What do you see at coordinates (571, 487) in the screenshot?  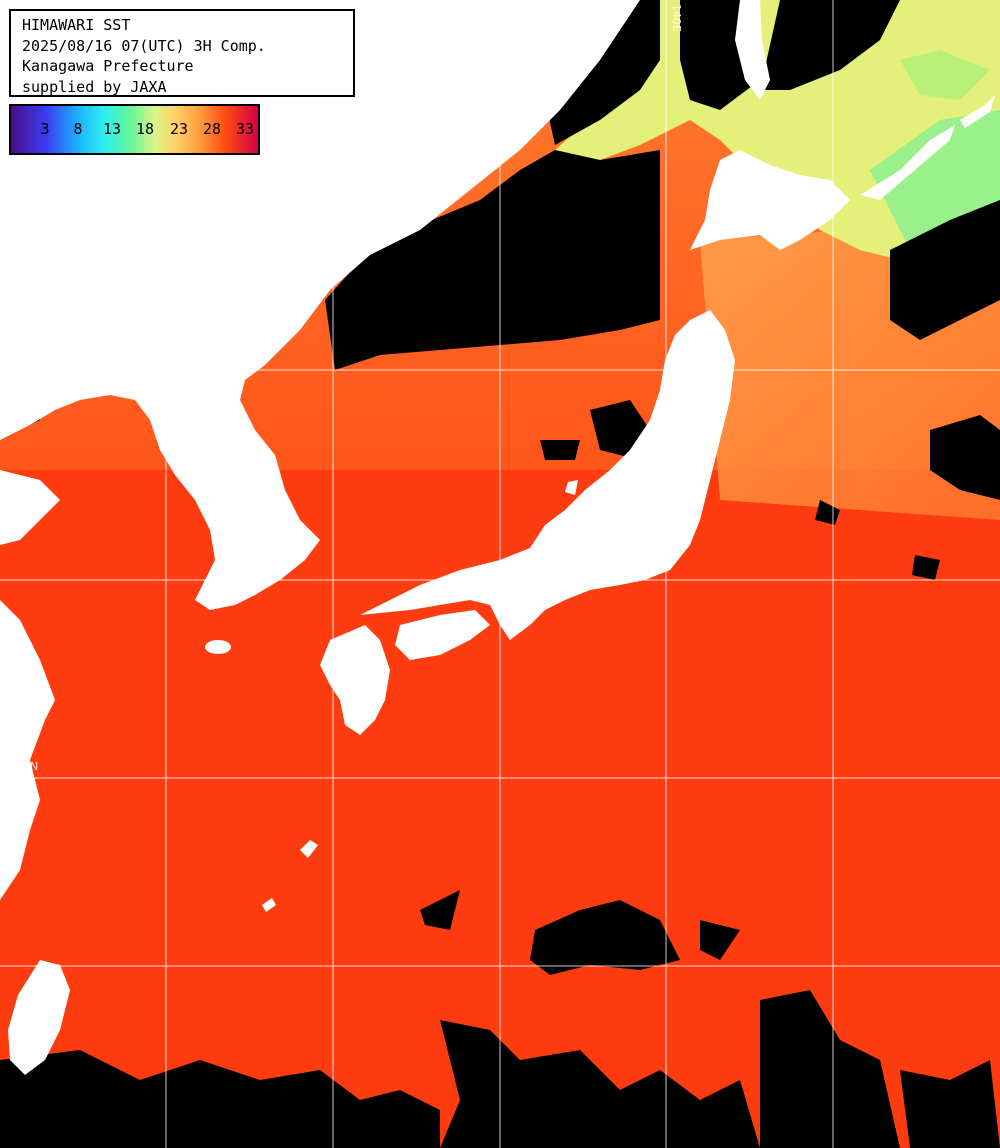 I see `land-sado` at bounding box center [571, 487].